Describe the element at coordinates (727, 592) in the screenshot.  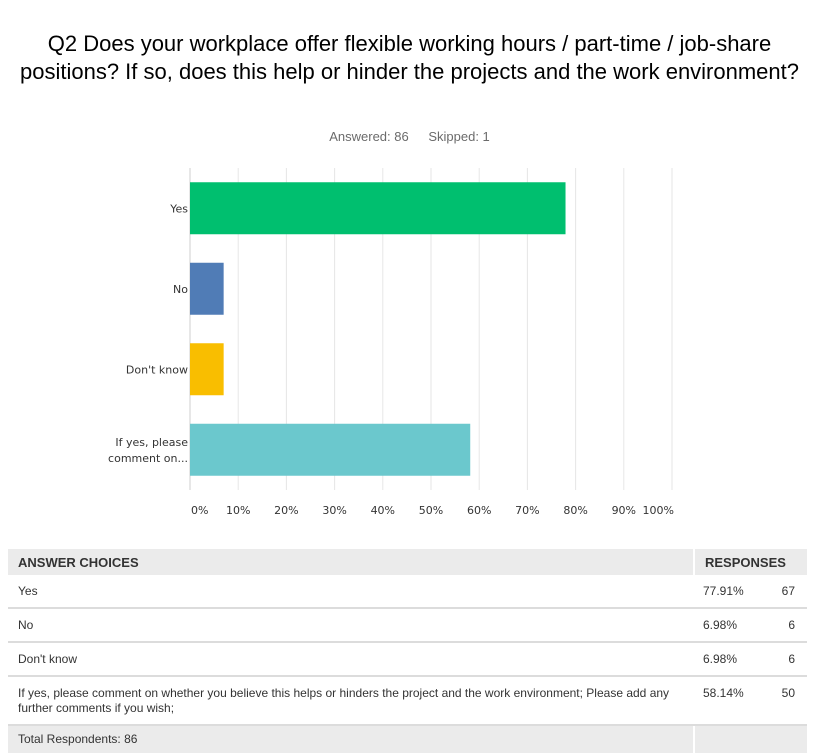
I see `percent-cell: 77.91%` at that location.